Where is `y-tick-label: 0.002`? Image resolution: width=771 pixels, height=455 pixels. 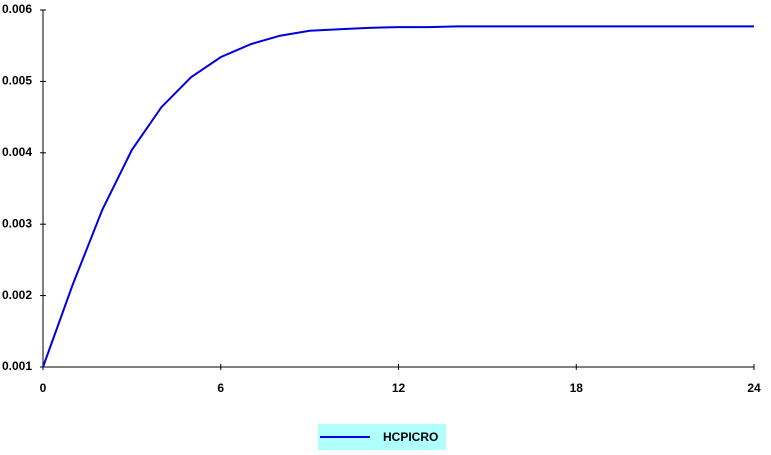 y-tick-label: 0.002 is located at coordinates (17, 295).